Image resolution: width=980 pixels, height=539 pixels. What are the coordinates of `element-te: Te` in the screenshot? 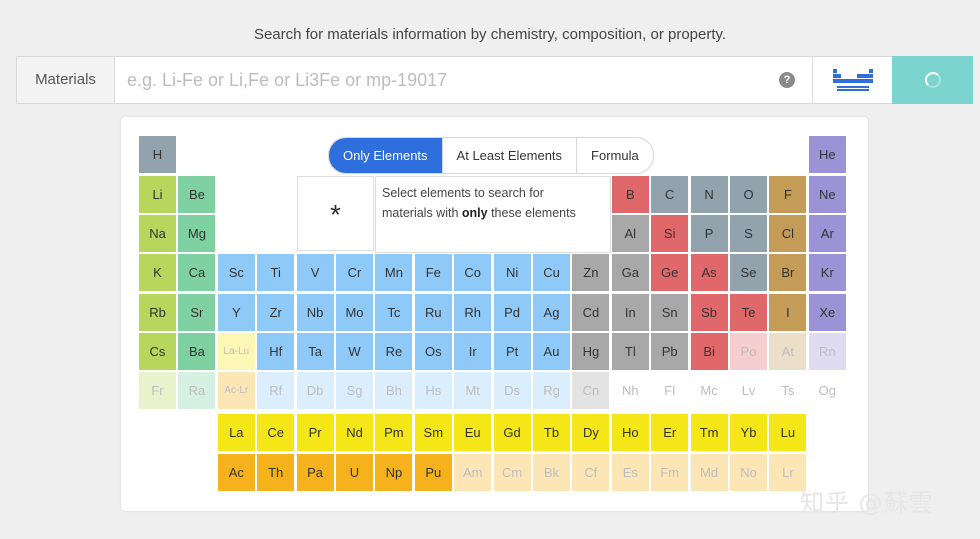 It's located at (748, 312).